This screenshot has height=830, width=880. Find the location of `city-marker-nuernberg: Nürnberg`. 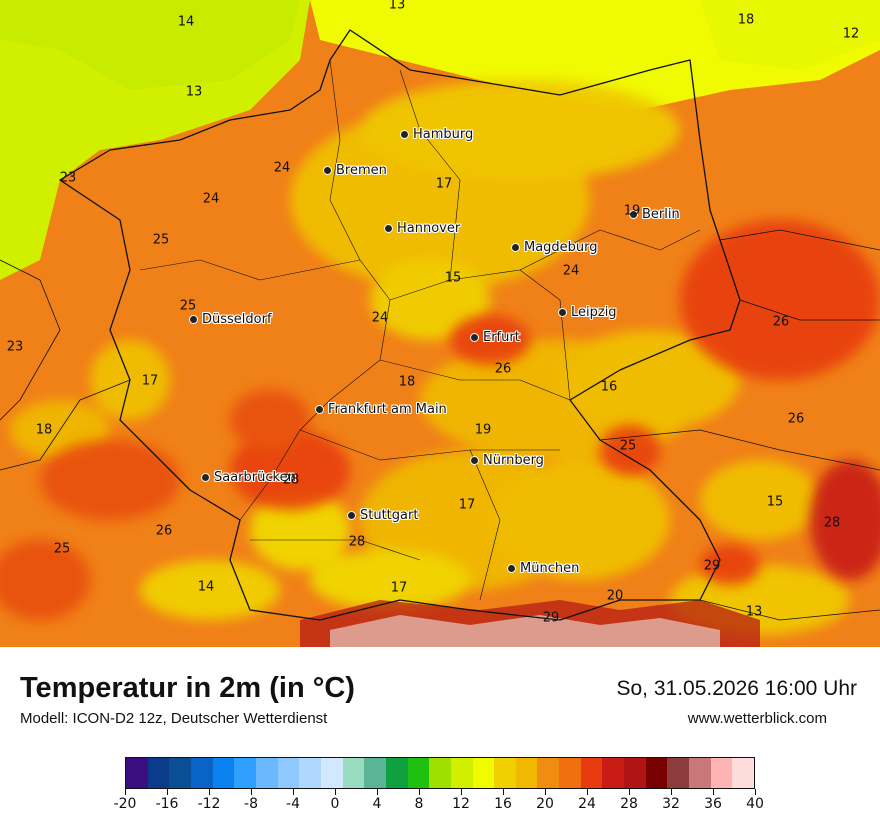

city-marker-nuernberg: Nürnberg is located at coordinates (507, 460).